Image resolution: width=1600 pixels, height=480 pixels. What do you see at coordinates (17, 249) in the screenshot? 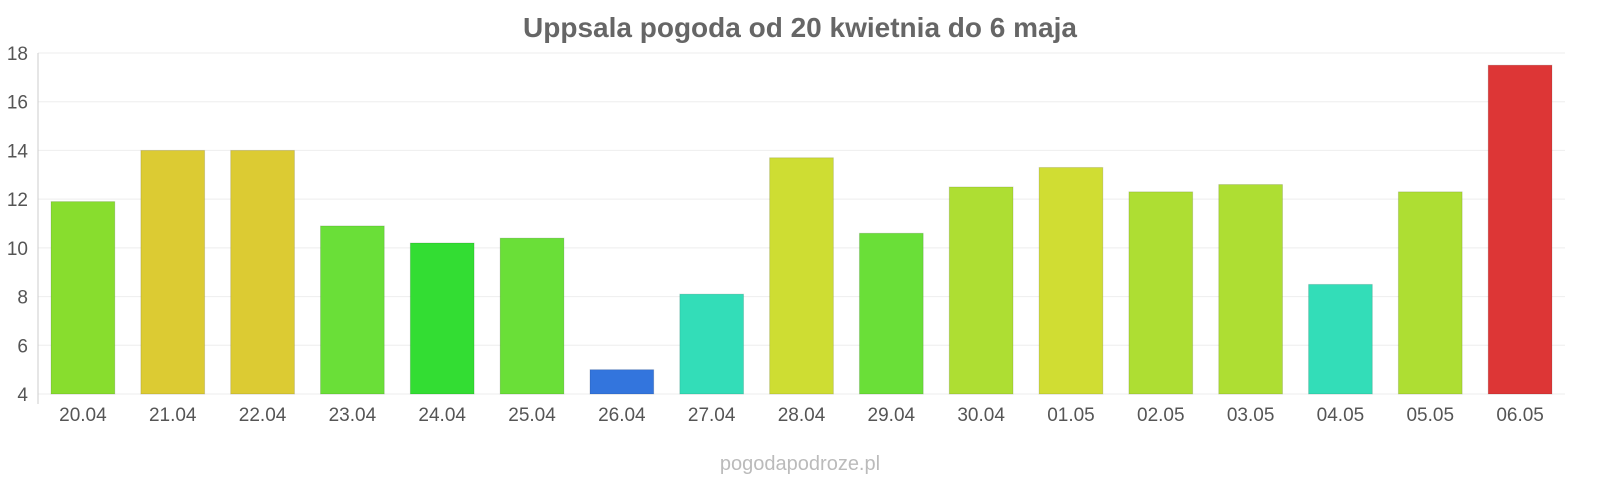
I see `y-tick-label: 10` at bounding box center [17, 249].